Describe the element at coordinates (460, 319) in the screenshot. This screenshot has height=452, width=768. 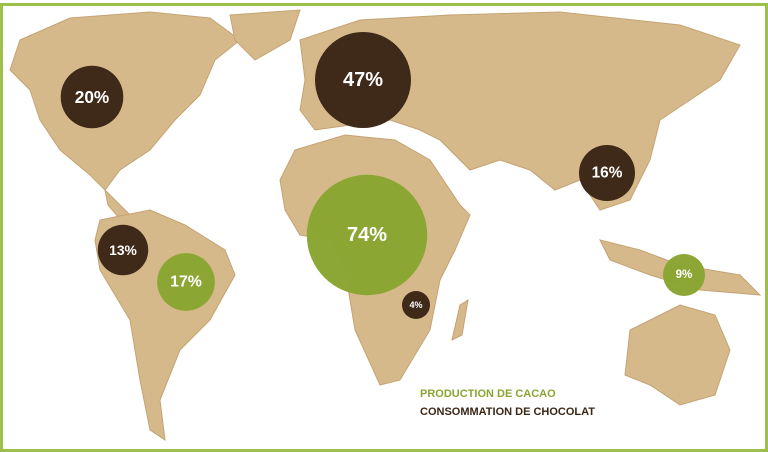
I see `madagascar` at that location.